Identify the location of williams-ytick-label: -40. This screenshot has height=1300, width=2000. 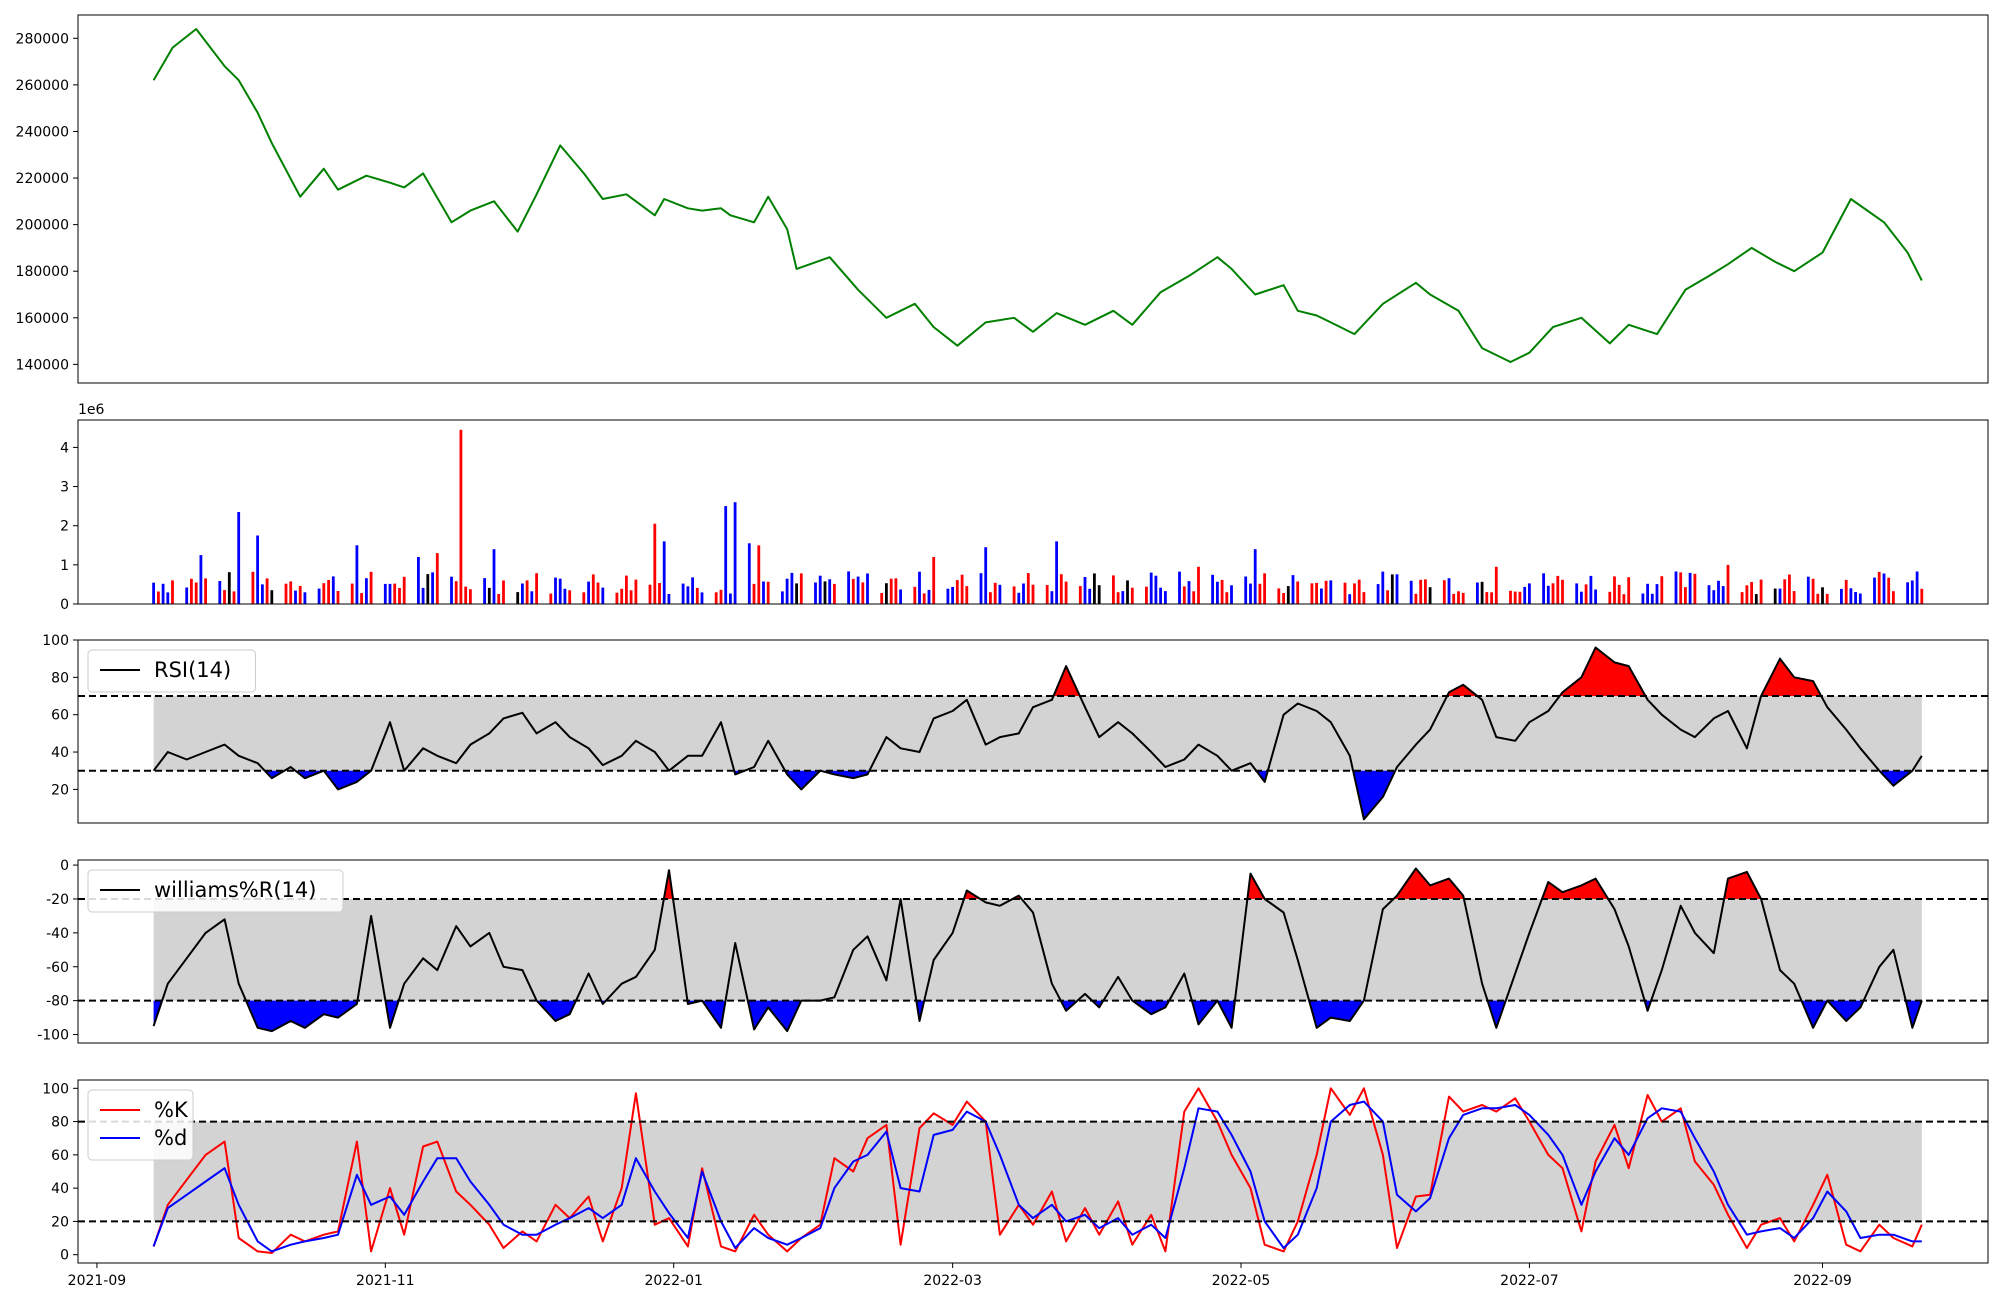
(57, 934).